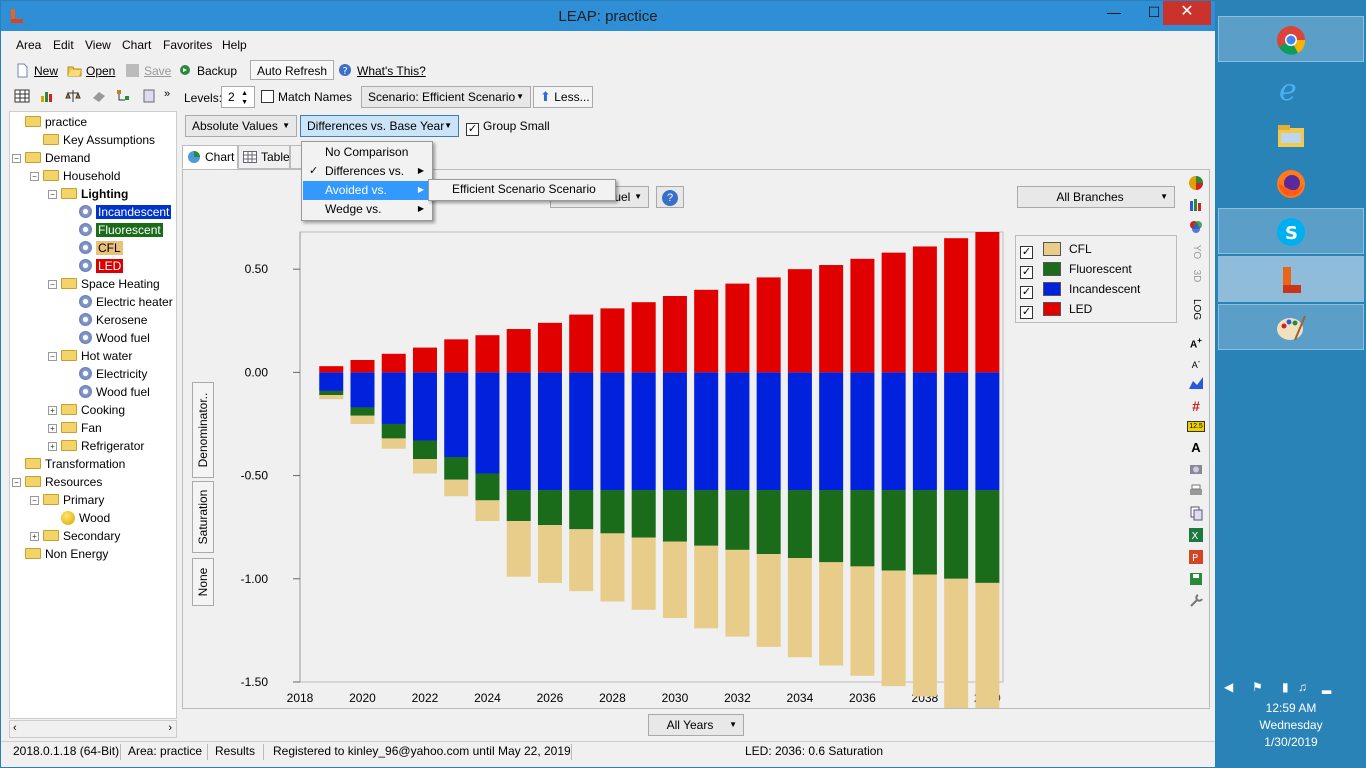  What do you see at coordinates (1196, 184) in the screenshot?
I see `pie-color-icon` at bounding box center [1196, 184].